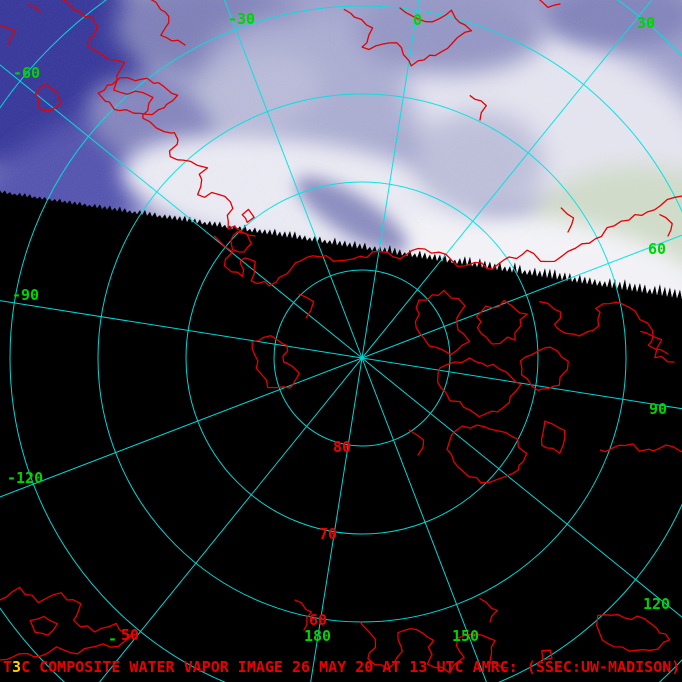 The image size is (682, 682). Describe the element at coordinates (25, 295) in the screenshot. I see `longitude-label: -90` at that location.